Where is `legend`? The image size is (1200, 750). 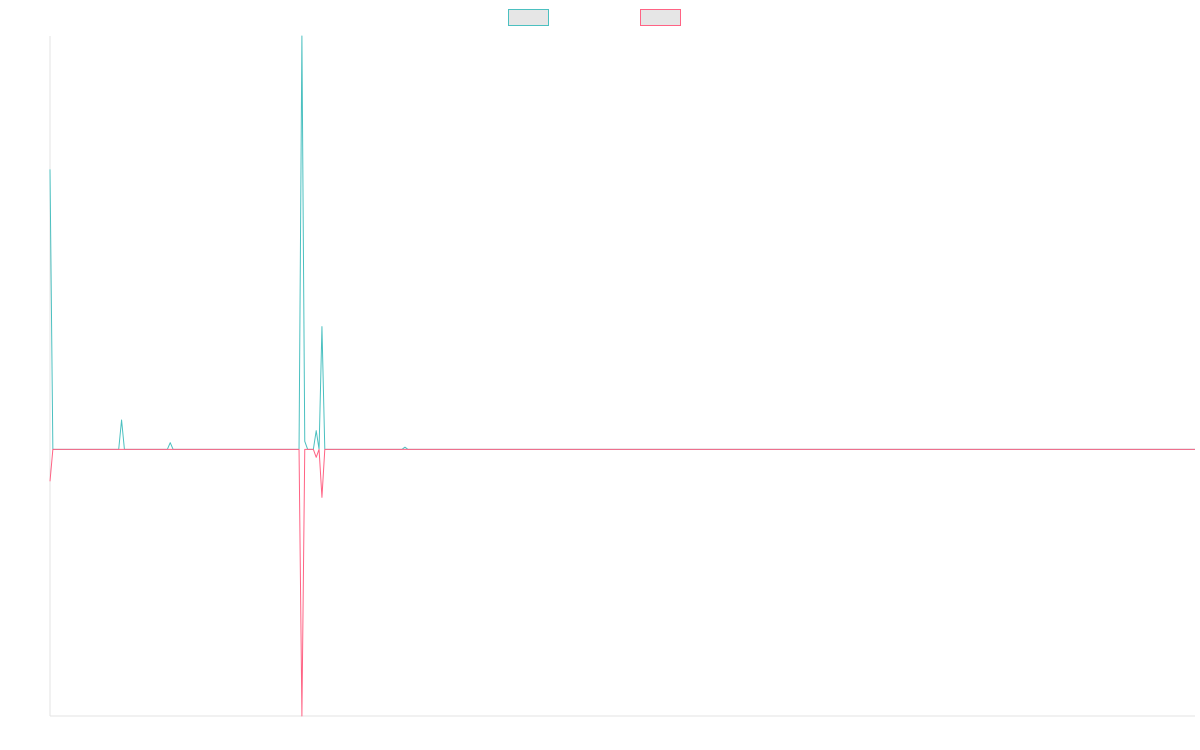
legend is located at coordinates (594, 17).